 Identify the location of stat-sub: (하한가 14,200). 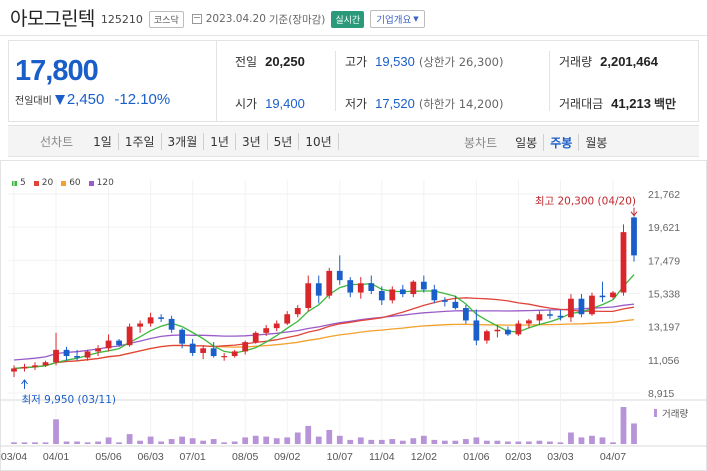
(461, 104).